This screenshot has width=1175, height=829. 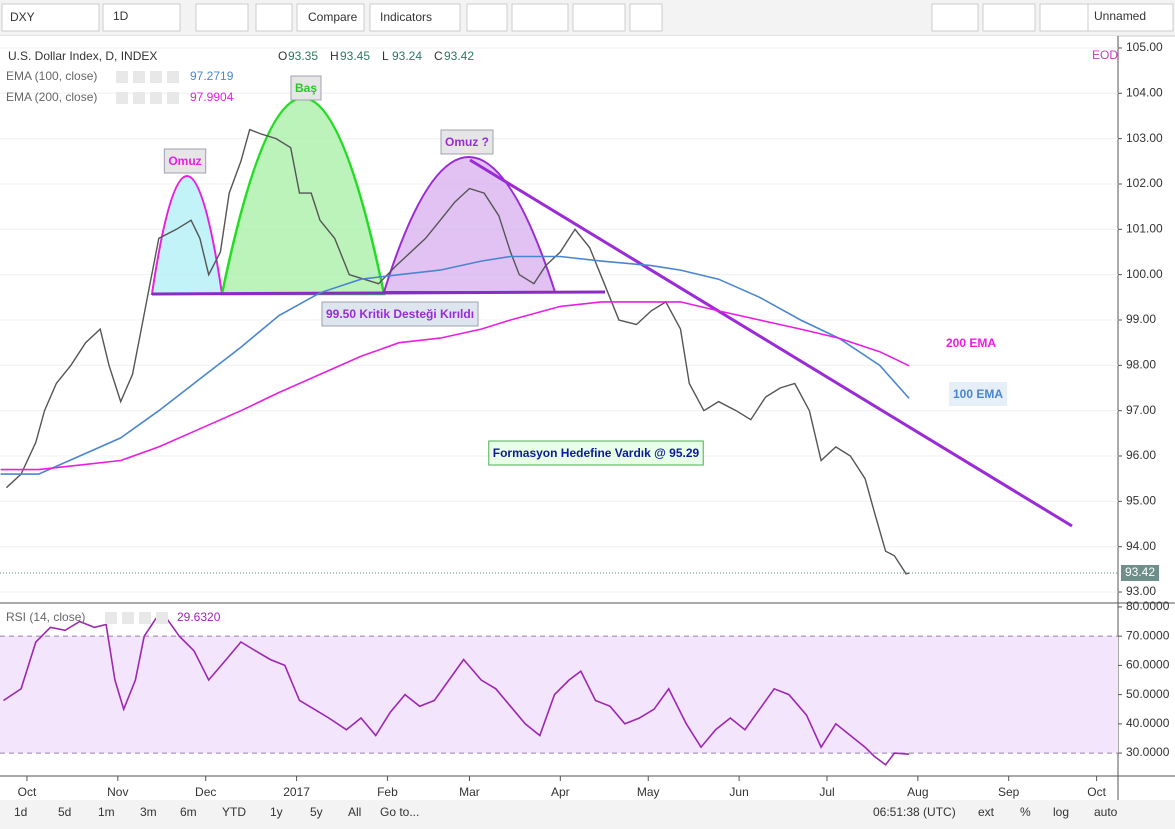 What do you see at coordinates (316, 812) in the screenshot?
I see `range-button: 5y` at bounding box center [316, 812].